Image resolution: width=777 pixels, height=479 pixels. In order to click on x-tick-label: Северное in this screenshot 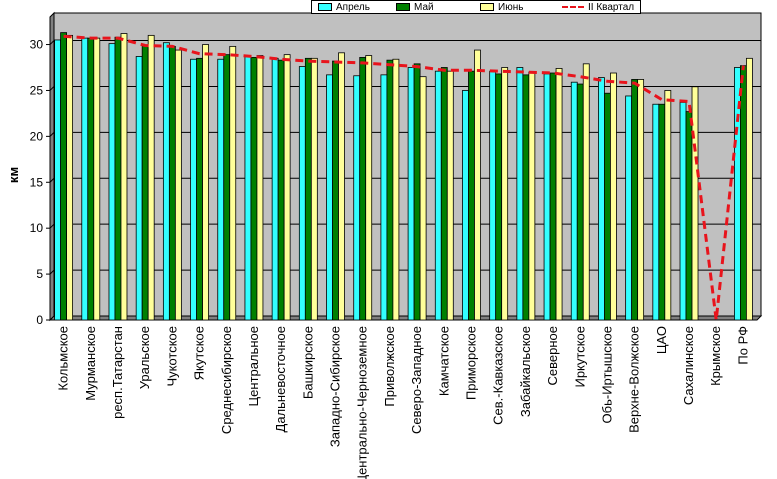, I will do `click(552, 355)`.